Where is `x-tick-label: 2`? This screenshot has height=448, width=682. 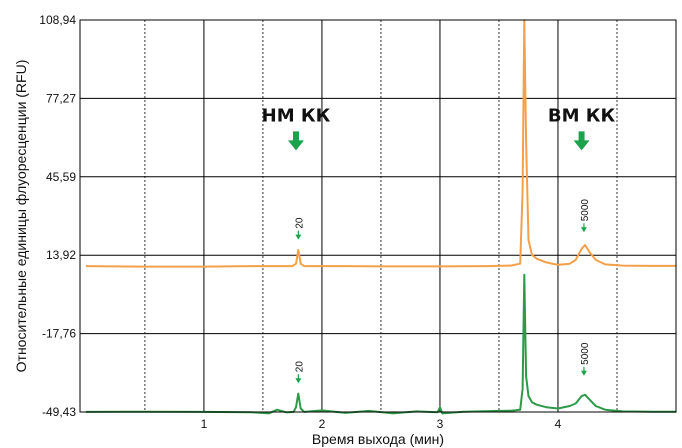
x-tick-label: 2 is located at coordinates (322, 424).